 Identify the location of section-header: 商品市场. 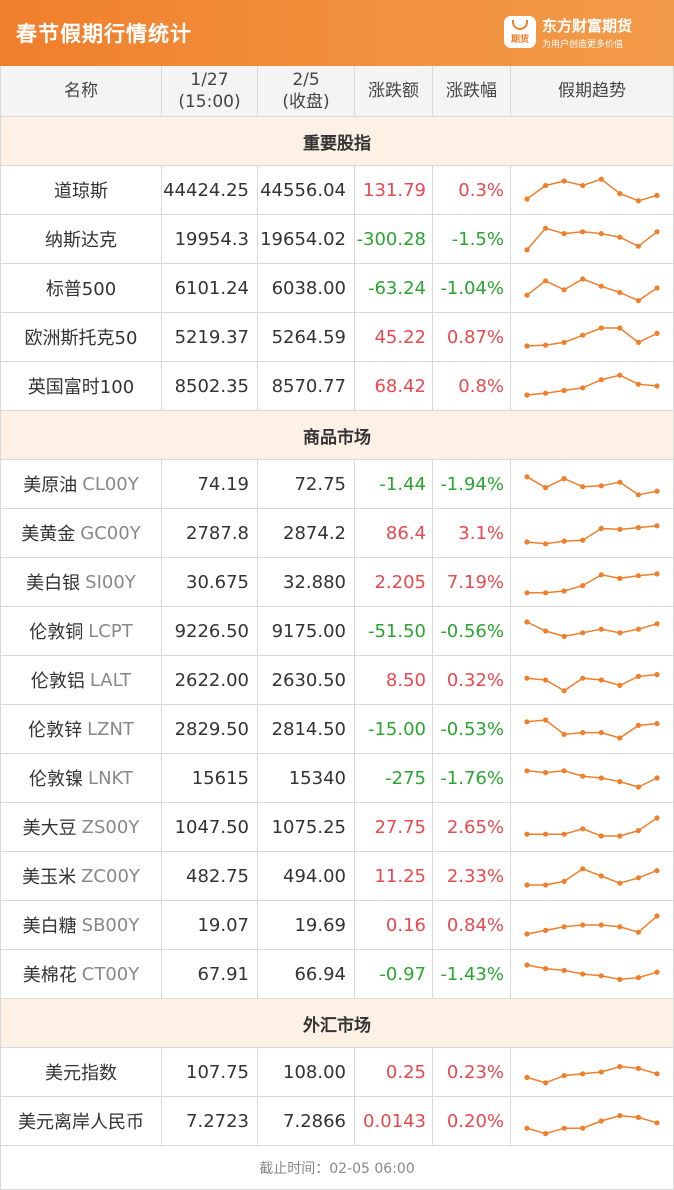
(337, 435).